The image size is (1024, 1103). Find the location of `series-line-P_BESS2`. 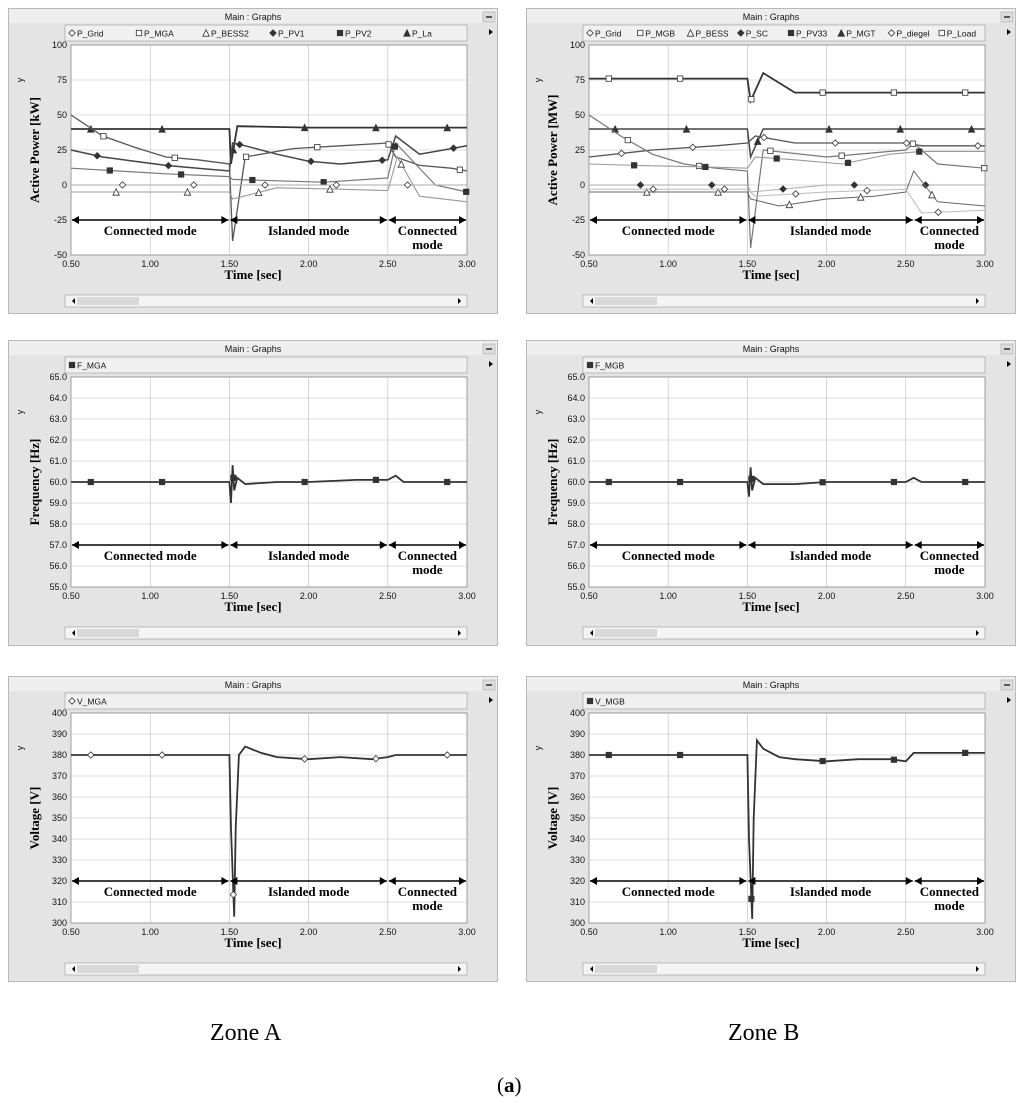

series-line-P_BESS2 is located at coordinates (269, 179).